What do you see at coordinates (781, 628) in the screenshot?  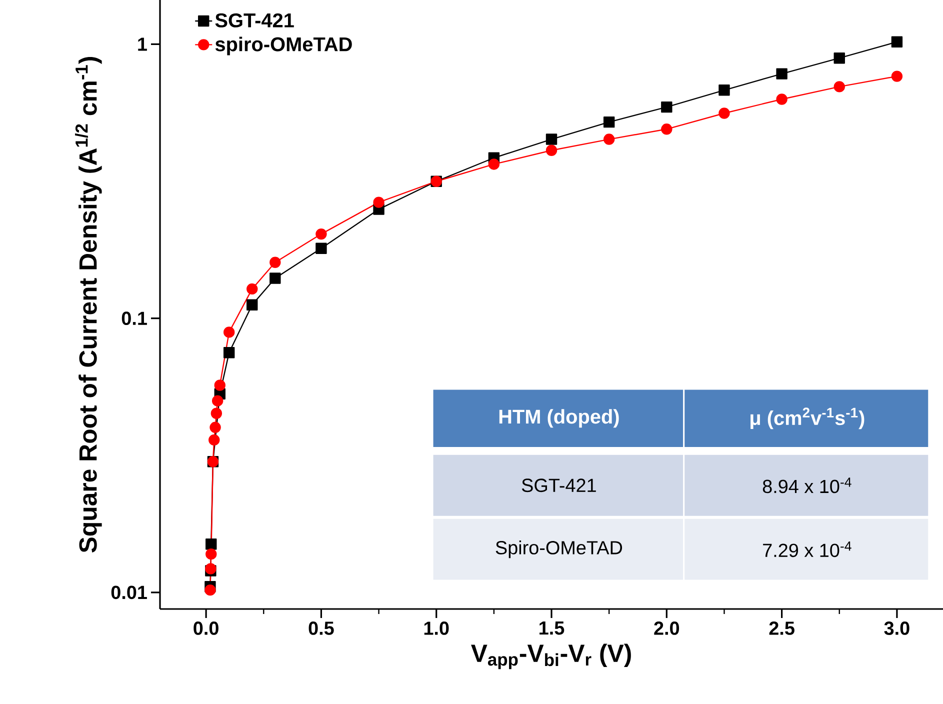 I see `x-tick-label: 2.5` at bounding box center [781, 628].